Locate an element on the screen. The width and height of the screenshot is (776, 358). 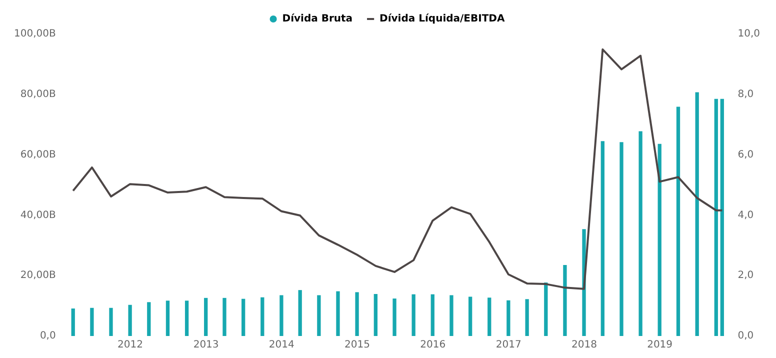
x-tick-label: 2018 is located at coordinates (584, 345).